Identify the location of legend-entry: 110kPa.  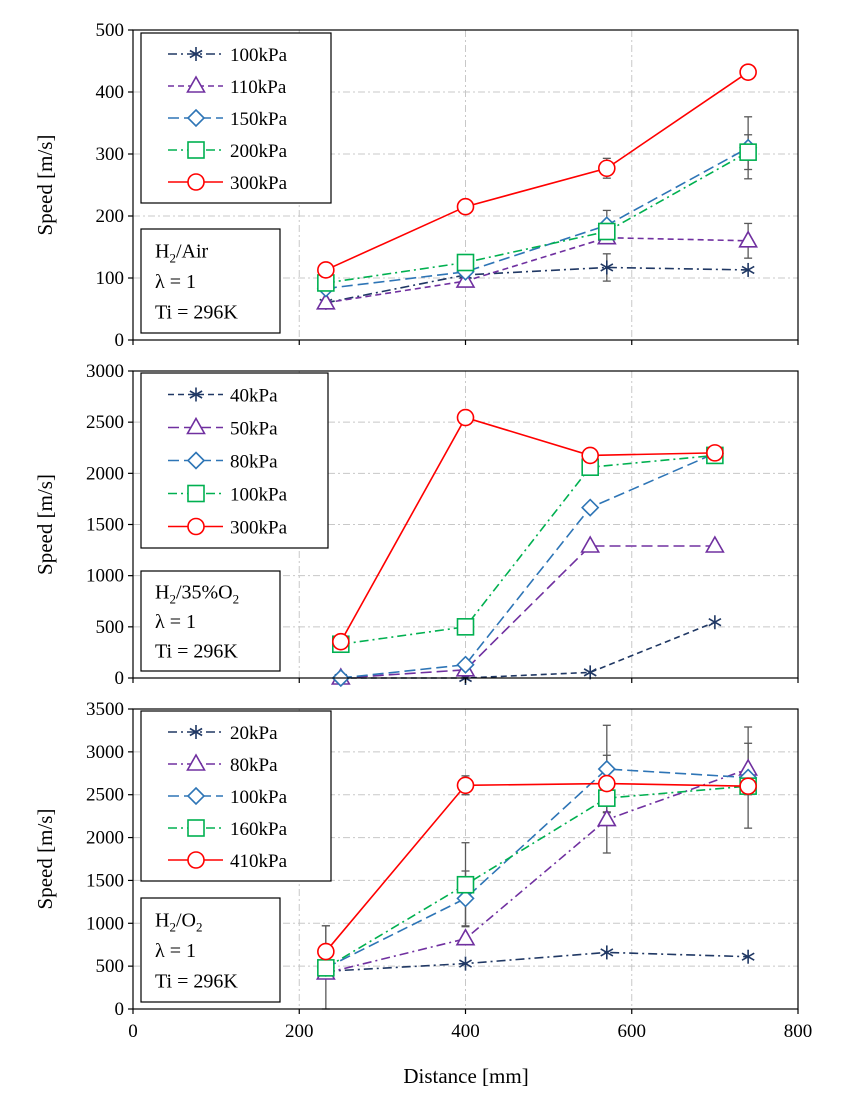
(227, 86).